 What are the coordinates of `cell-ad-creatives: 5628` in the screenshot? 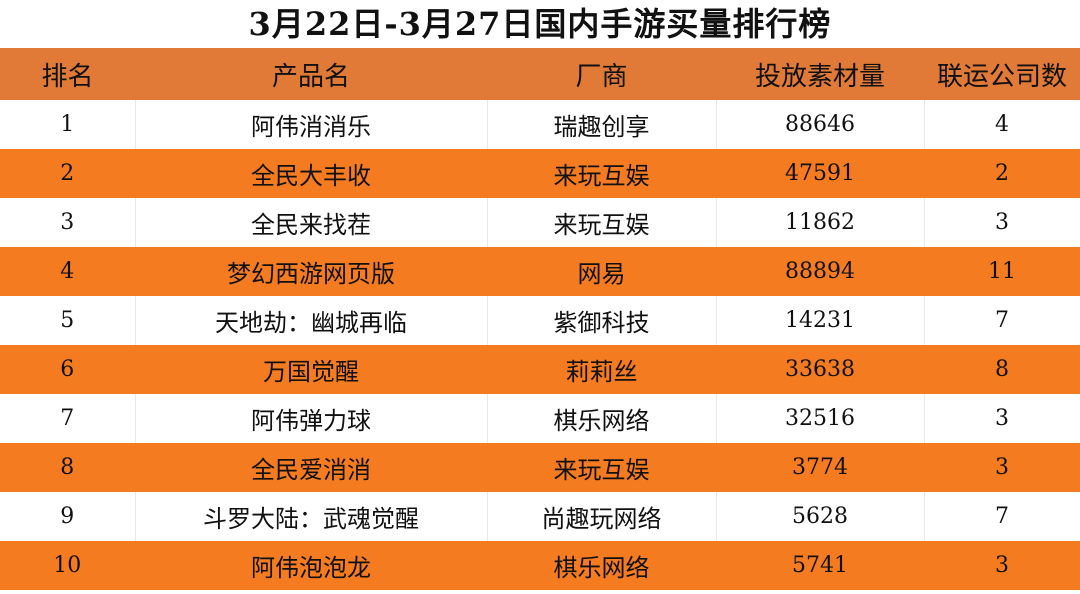 It's located at (820, 516).